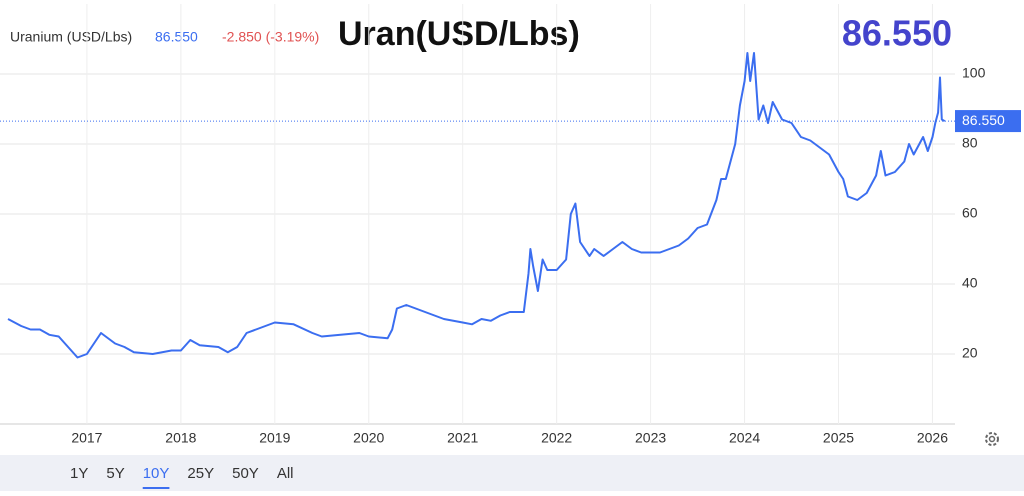 This screenshot has height=496, width=1024. I want to click on last-price-label: 86.550, so click(983, 120).